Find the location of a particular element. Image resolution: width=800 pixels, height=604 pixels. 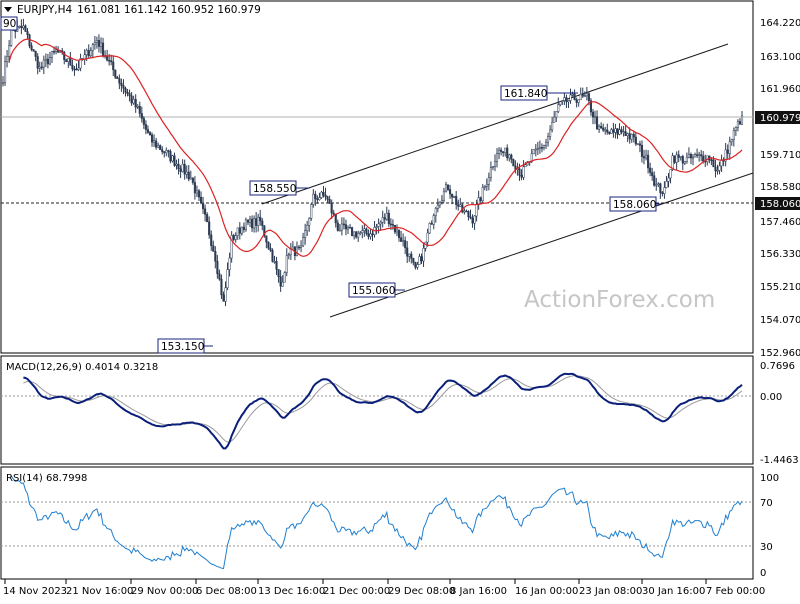

annotation-158550-label: 158.550 is located at coordinates (274, 189).